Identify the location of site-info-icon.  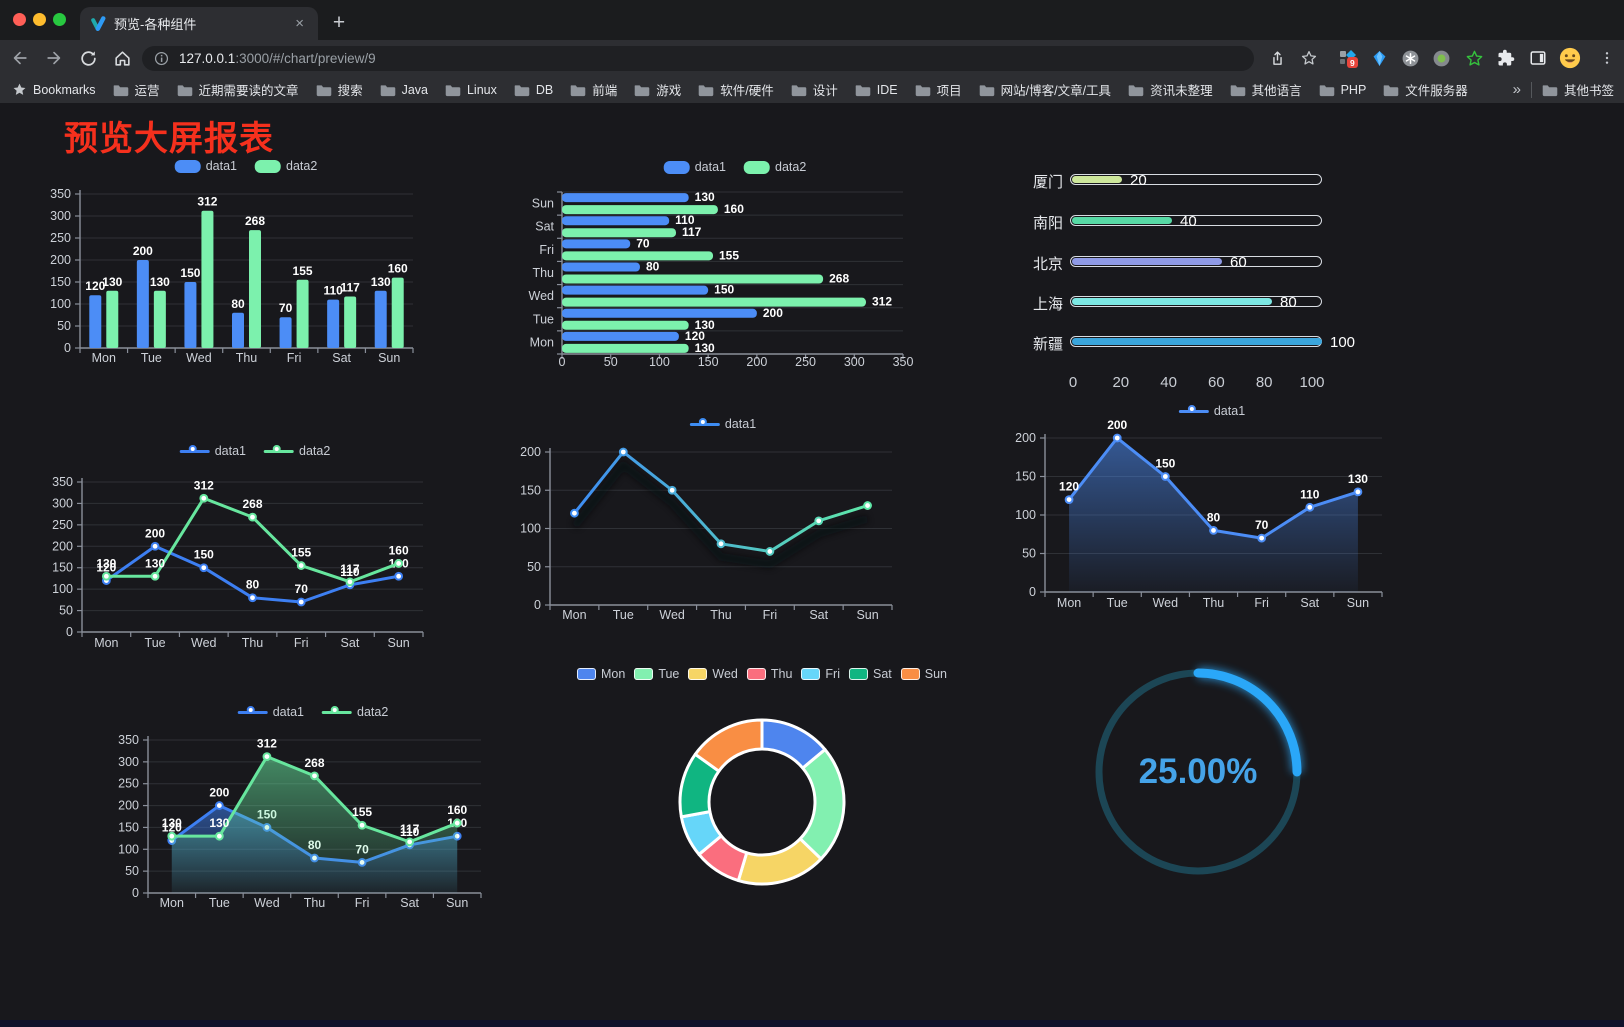
(161, 58).